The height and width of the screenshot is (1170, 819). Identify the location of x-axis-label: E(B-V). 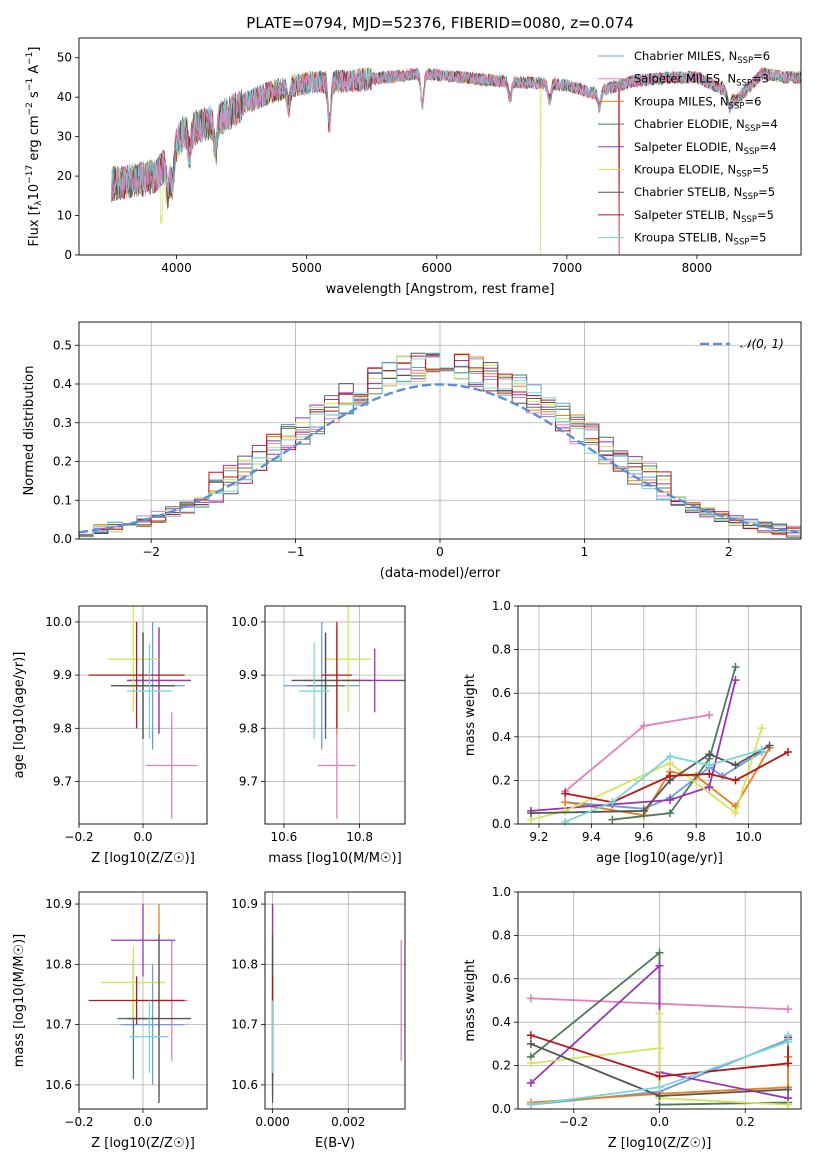
(335, 1143).